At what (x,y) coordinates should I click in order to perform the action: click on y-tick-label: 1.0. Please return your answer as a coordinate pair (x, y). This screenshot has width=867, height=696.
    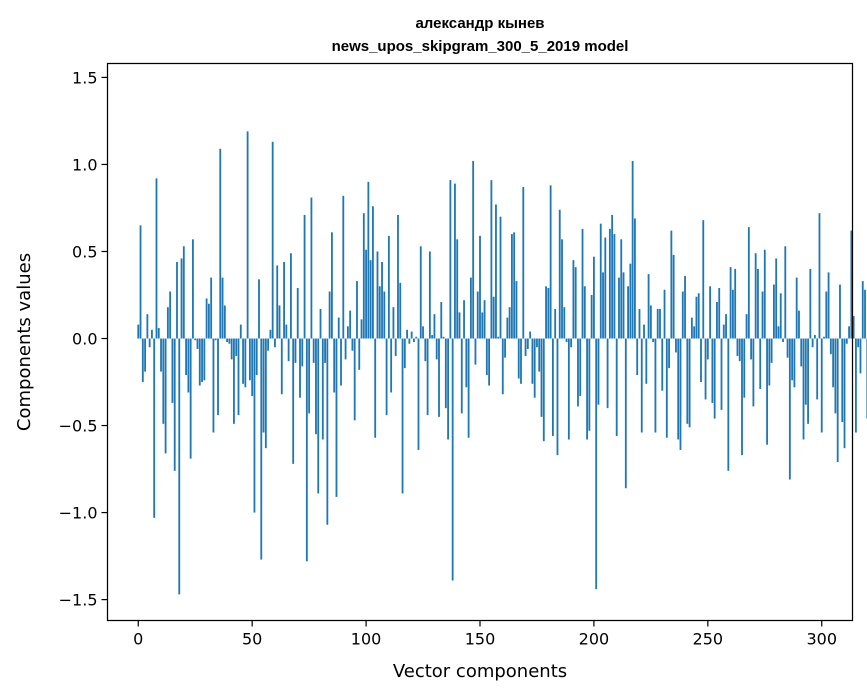
    Looking at the image, I should click on (84, 164).